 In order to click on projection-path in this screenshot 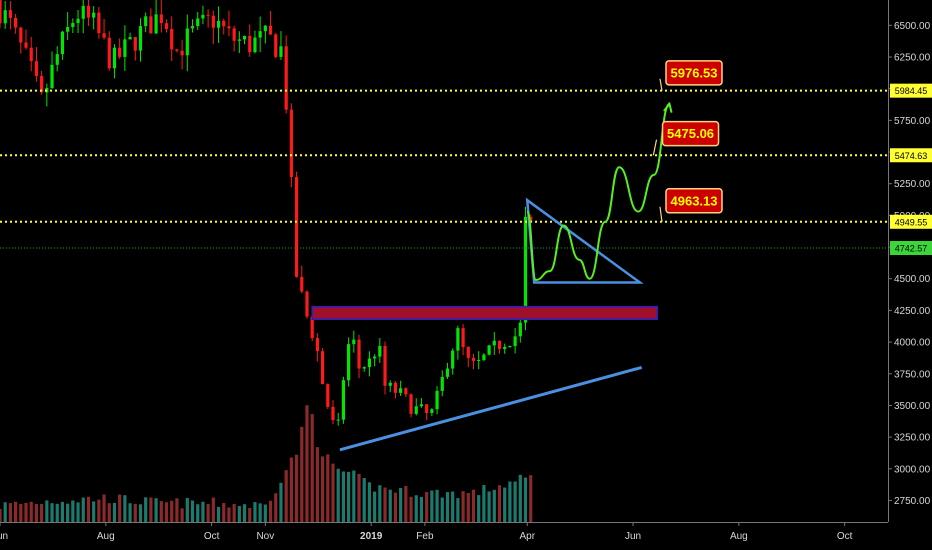, I will do `click(598, 192)`.